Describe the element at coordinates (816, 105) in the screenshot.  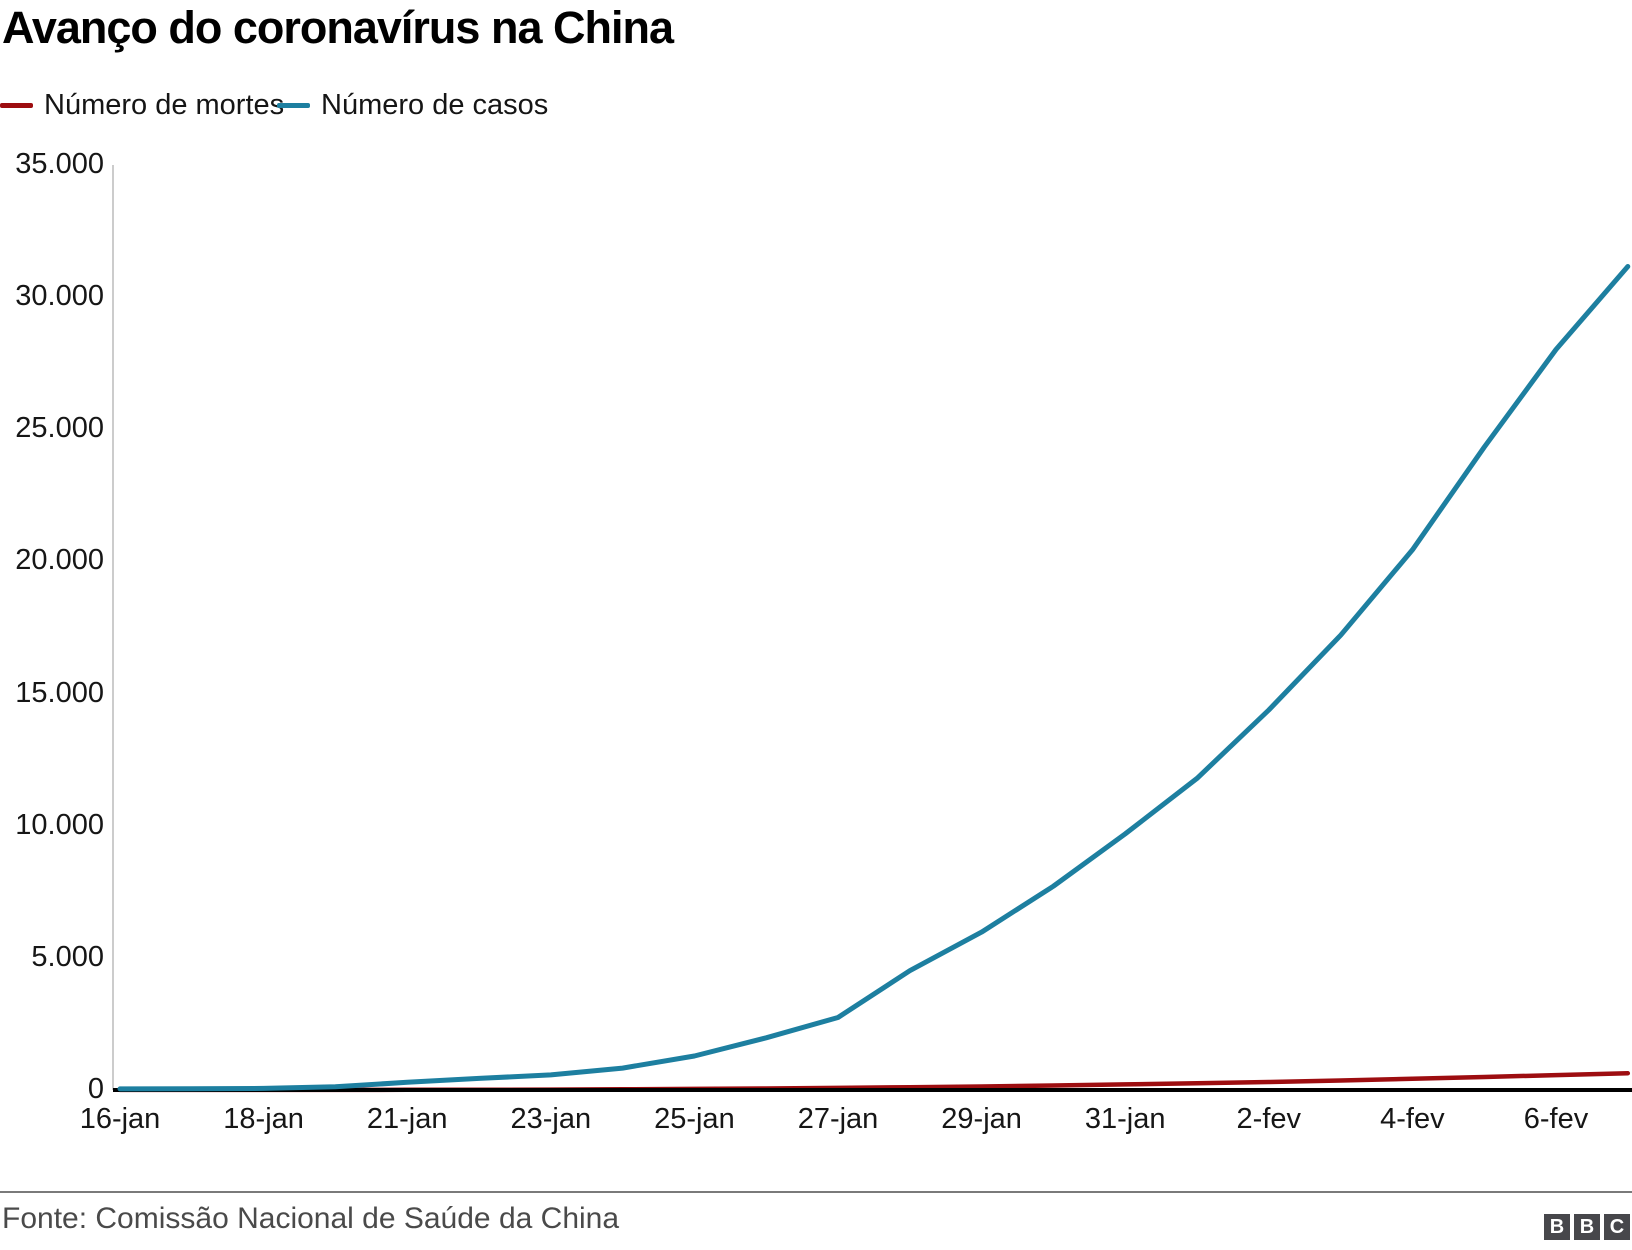
I see `legend: Número de mortes Número de casos` at that location.